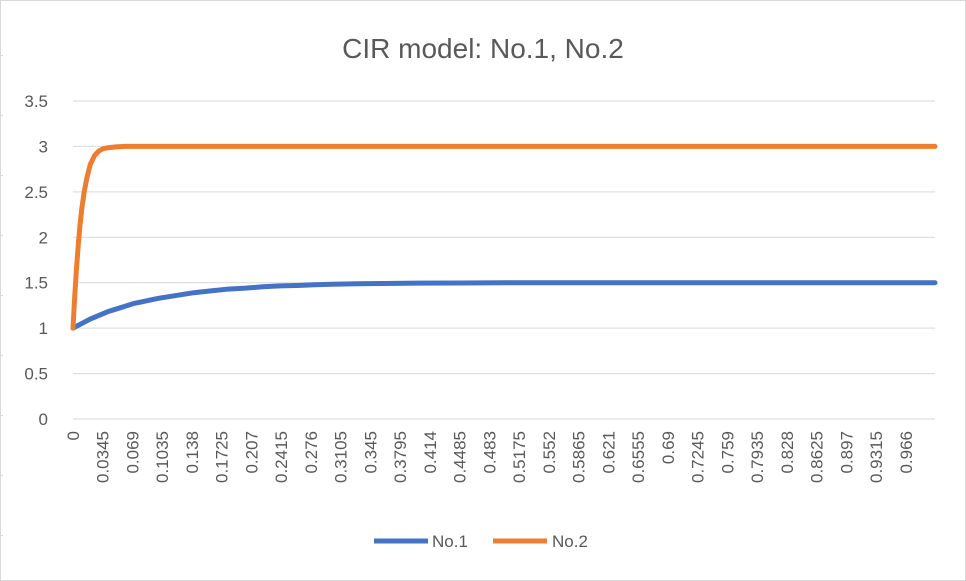  What do you see at coordinates (73, 435) in the screenshot?
I see `x-tick-label: 0` at bounding box center [73, 435].